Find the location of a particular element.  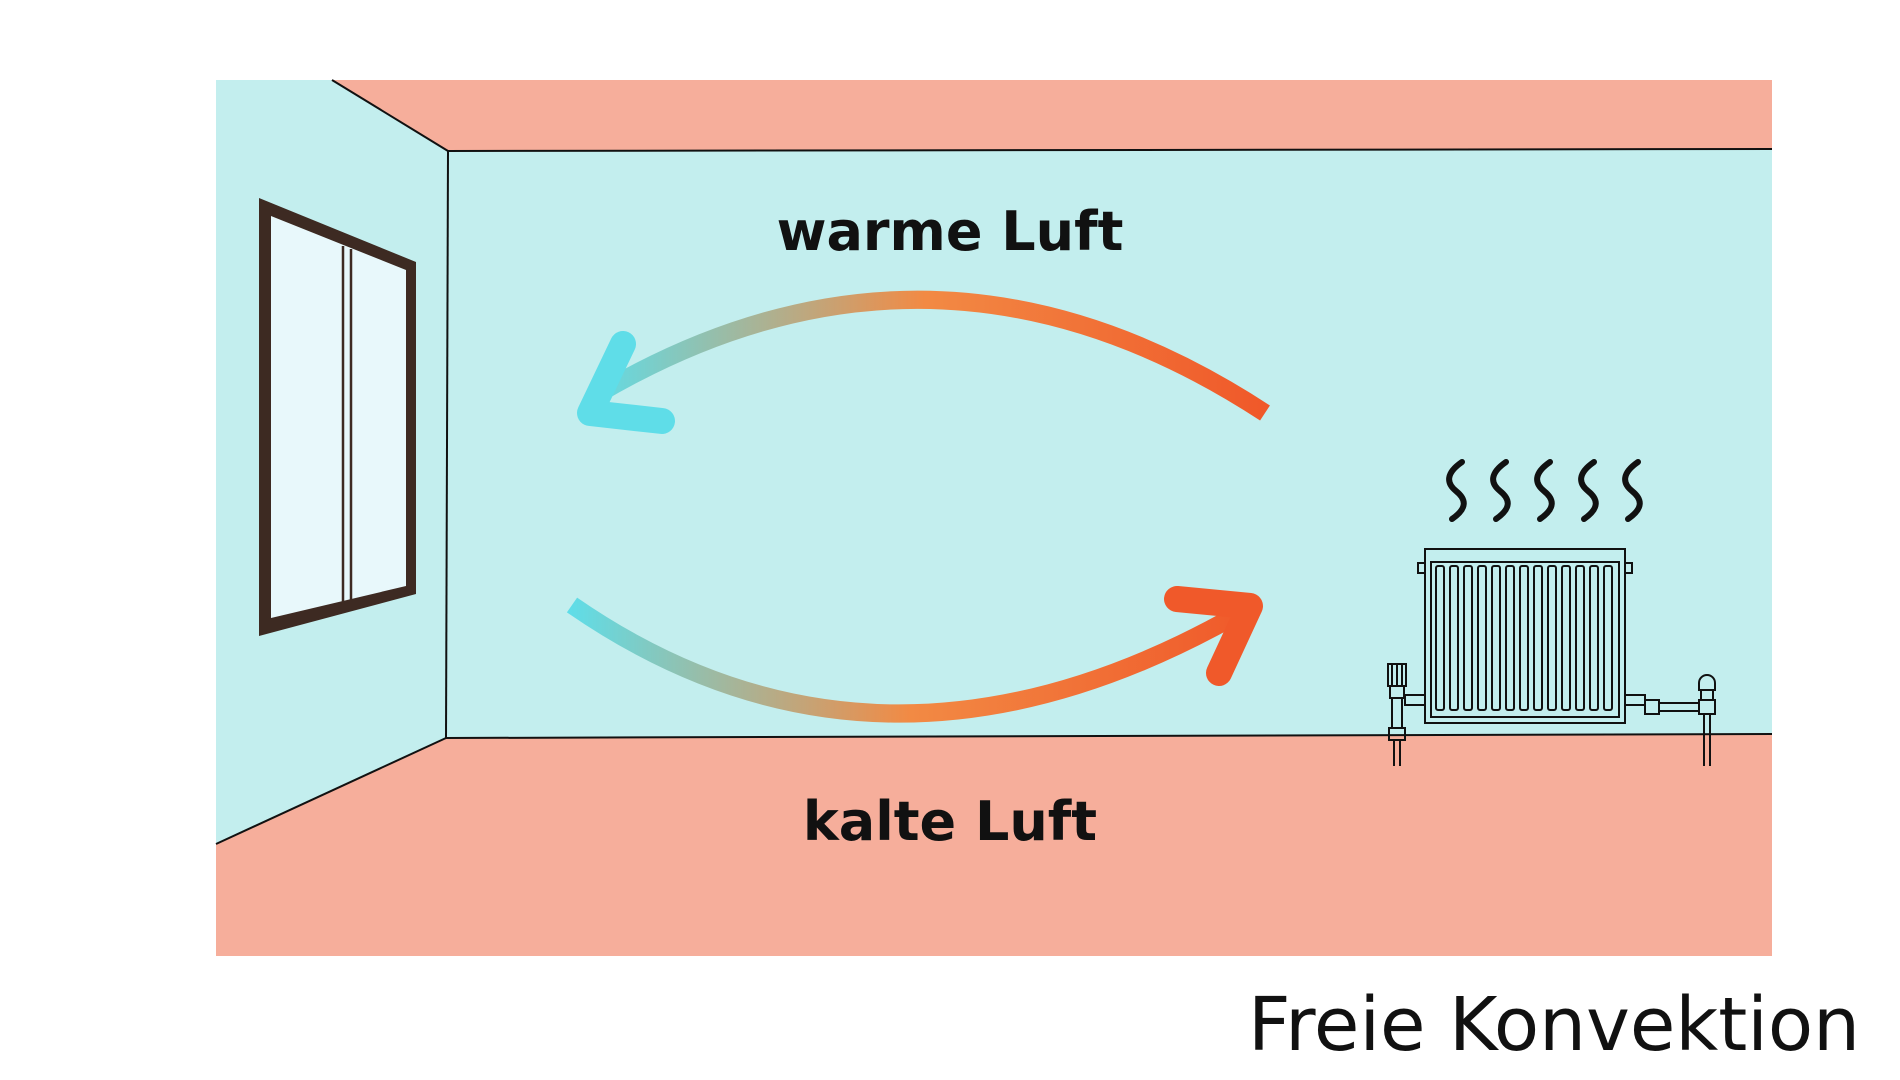

radiator-fins is located at coordinates (1524, 638).